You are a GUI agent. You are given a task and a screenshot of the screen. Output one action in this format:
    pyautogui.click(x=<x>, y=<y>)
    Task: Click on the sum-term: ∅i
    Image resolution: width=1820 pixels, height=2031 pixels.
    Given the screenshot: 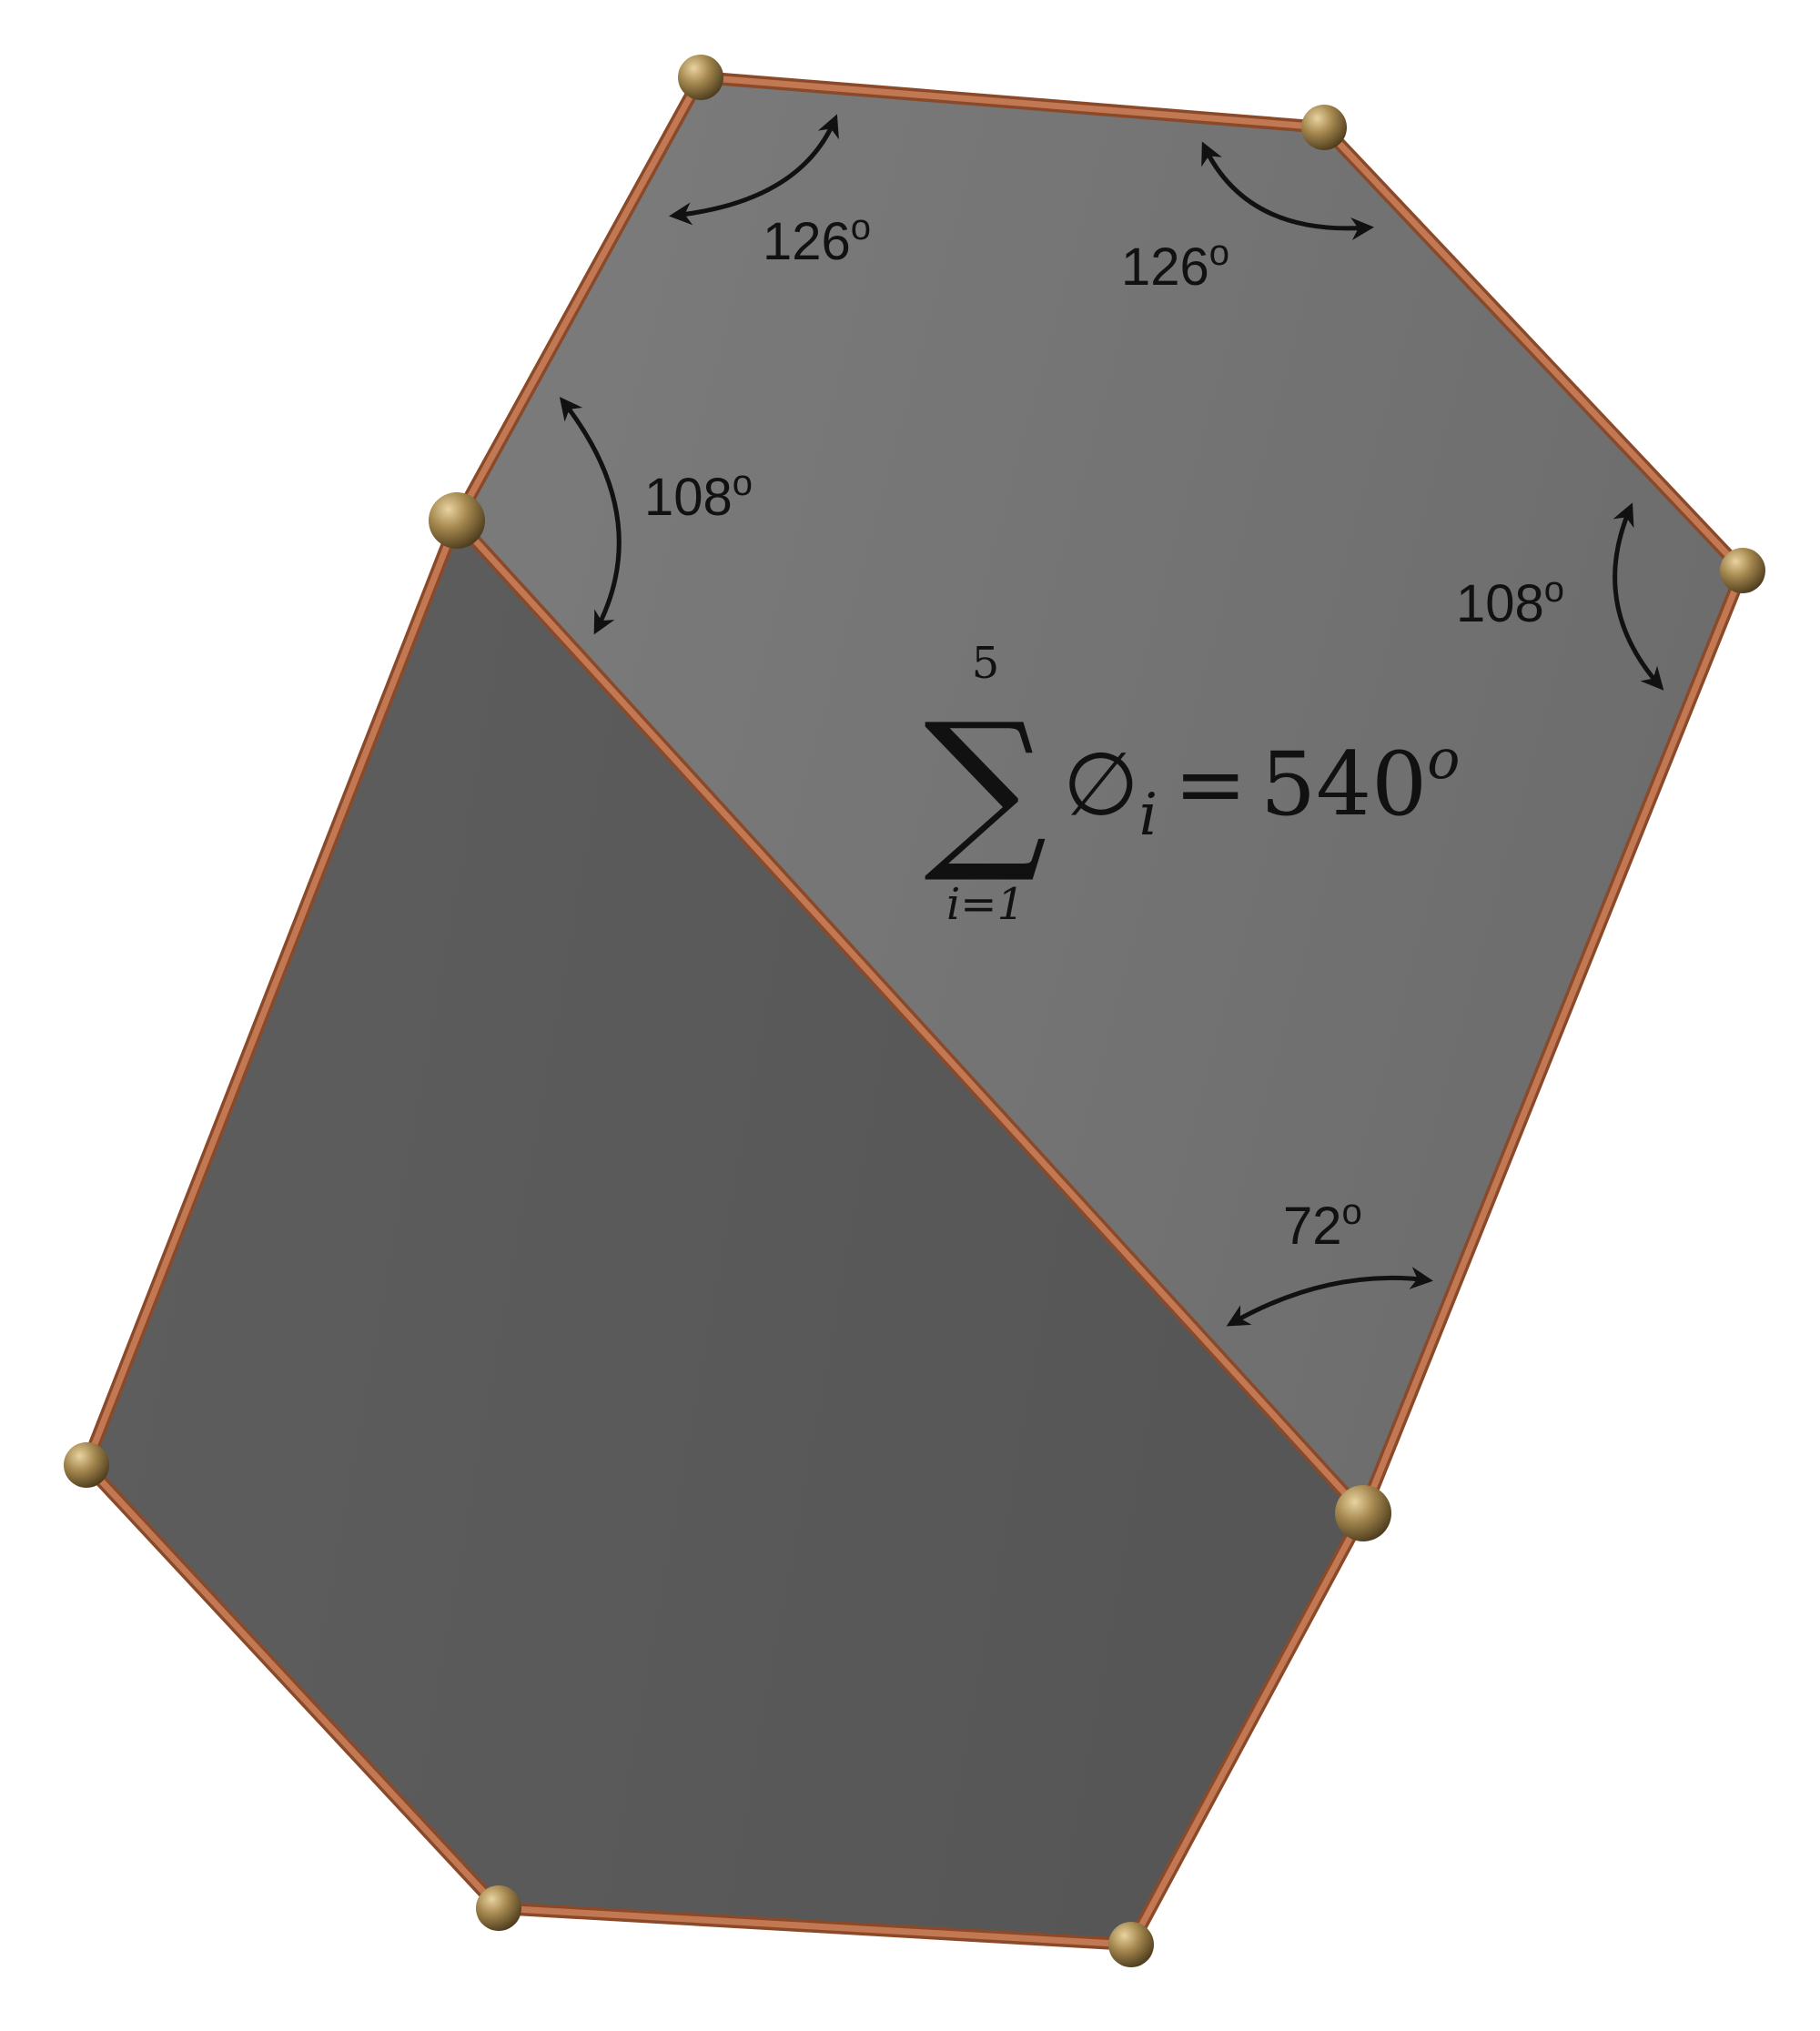 What is the action you would take?
    pyautogui.click(x=1111, y=791)
    